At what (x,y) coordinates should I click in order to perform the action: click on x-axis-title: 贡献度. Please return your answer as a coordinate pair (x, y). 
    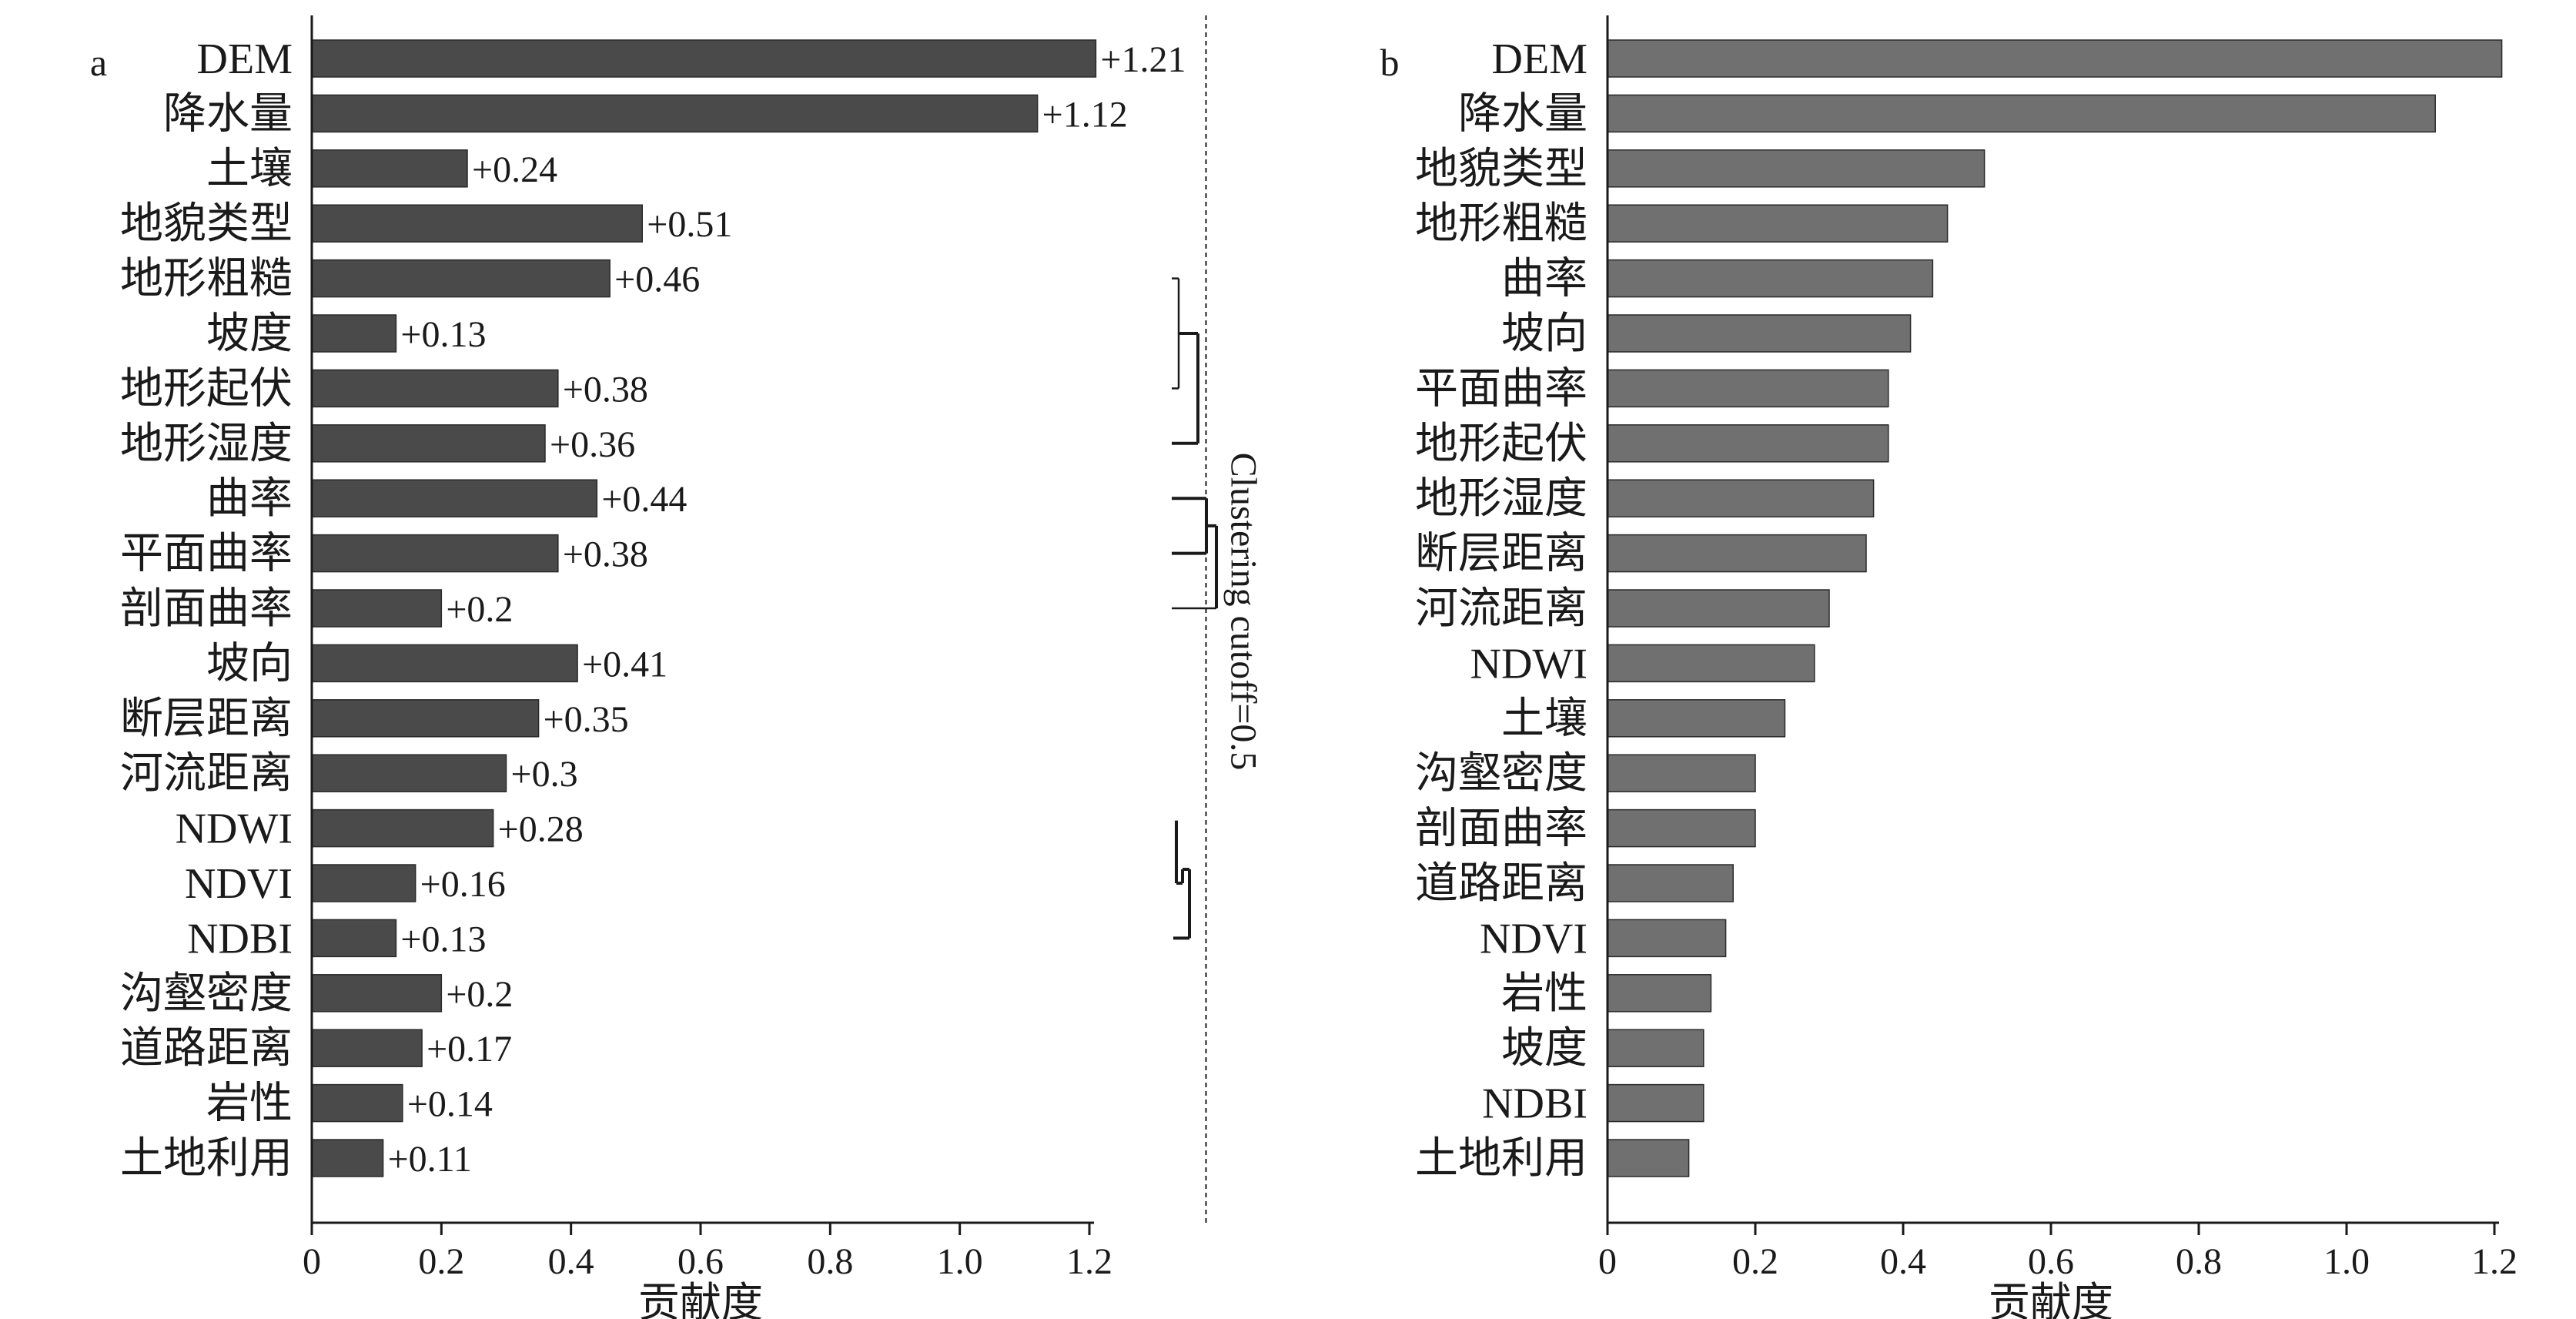
    Looking at the image, I should click on (2051, 1299).